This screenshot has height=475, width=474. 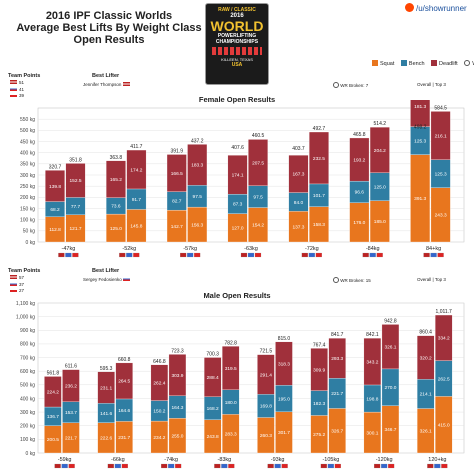 What do you see at coordinates (55, 210) in the screenshot?
I see `bar-value-label: 68.2` at bounding box center [55, 210].